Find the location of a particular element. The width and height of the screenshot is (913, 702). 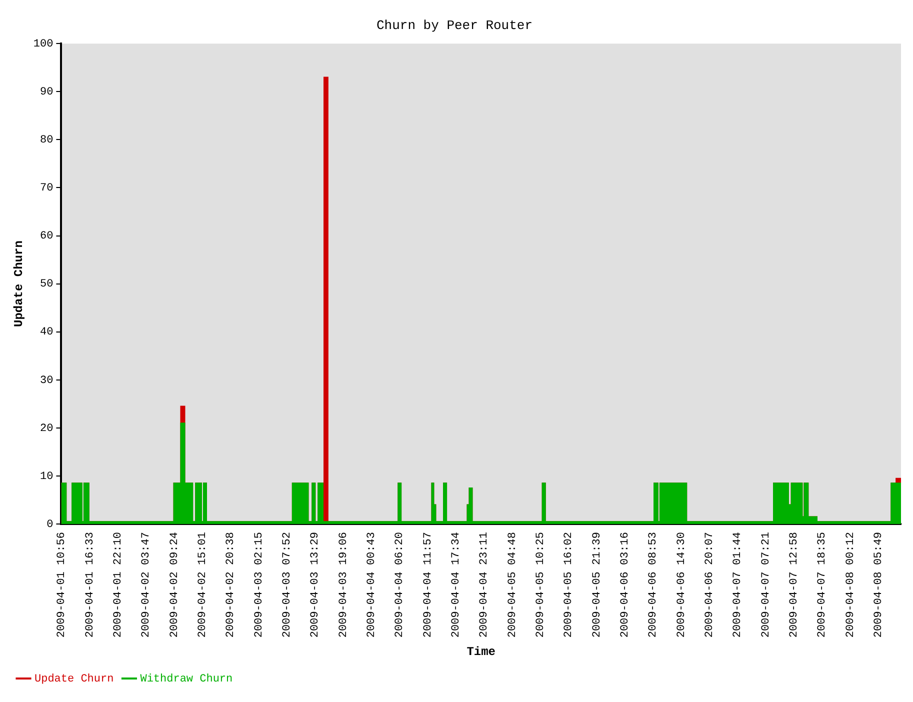

x-tick-label: 2009-04-01 16:33 is located at coordinates (90, 585).